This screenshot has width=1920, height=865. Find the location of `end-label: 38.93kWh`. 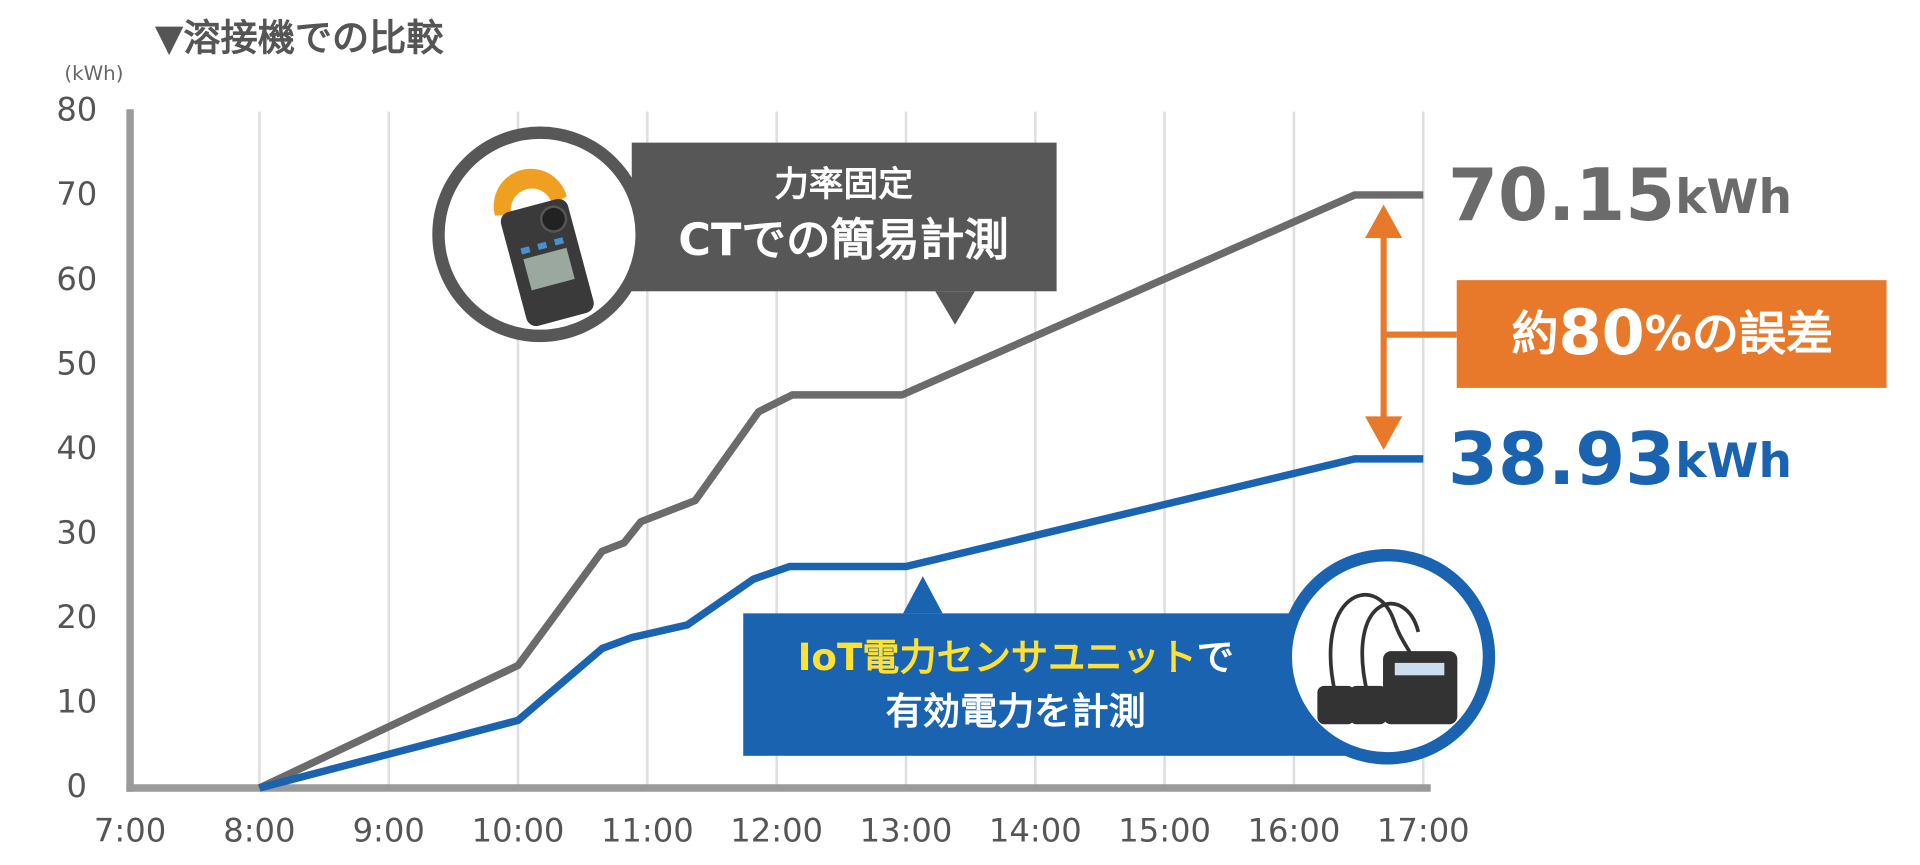

end-label: 38.93kWh is located at coordinates (1620, 458).